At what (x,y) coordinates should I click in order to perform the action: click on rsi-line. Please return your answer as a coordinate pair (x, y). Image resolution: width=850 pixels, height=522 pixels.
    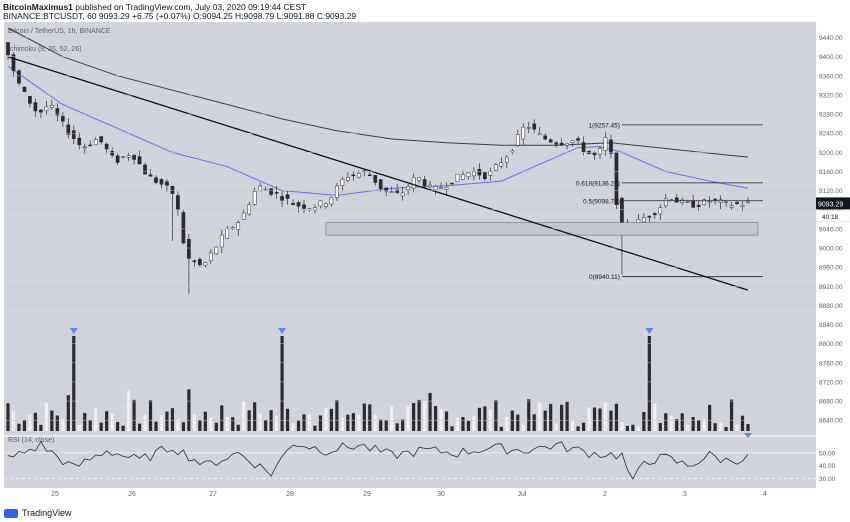
    Looking at the image, I should click on (378, 460).